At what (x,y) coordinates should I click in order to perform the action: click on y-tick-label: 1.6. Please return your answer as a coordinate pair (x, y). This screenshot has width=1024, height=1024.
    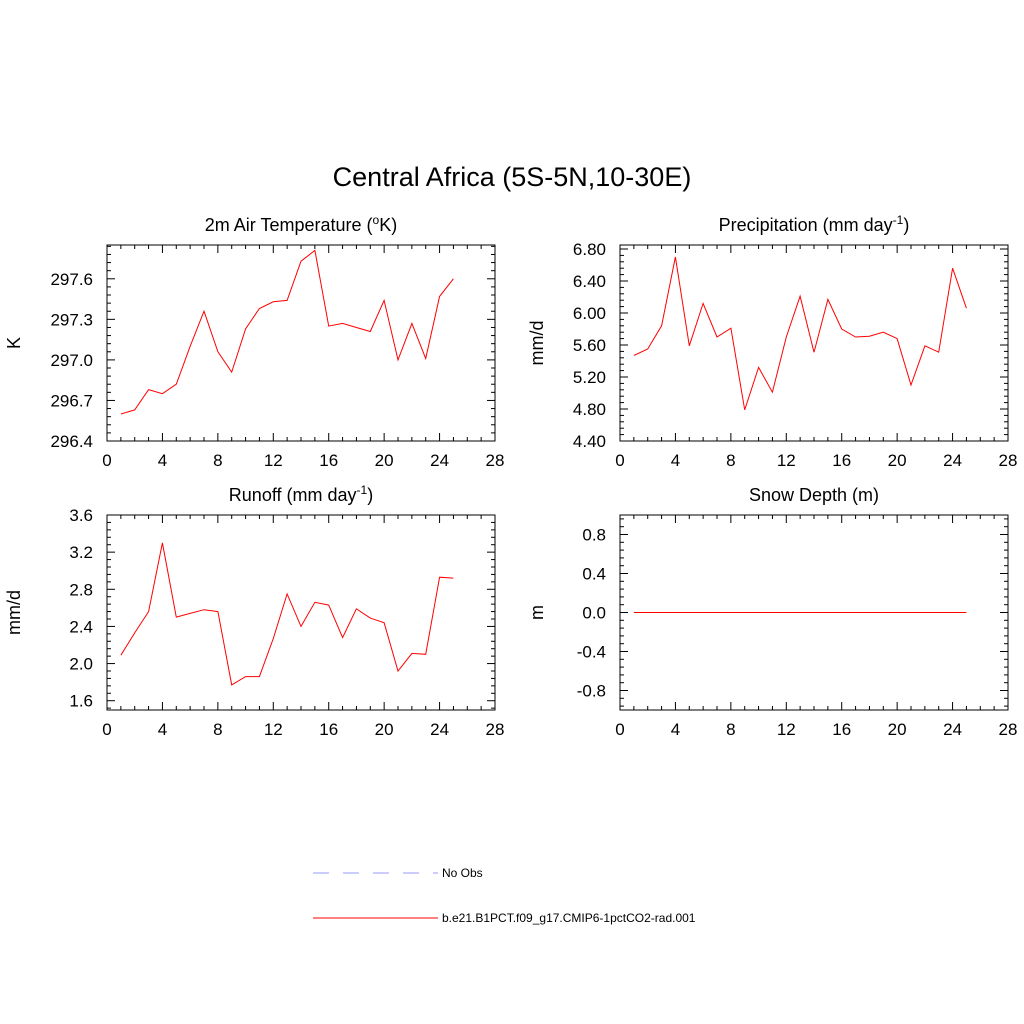
    Looking at the image, I should click on (81, 701).